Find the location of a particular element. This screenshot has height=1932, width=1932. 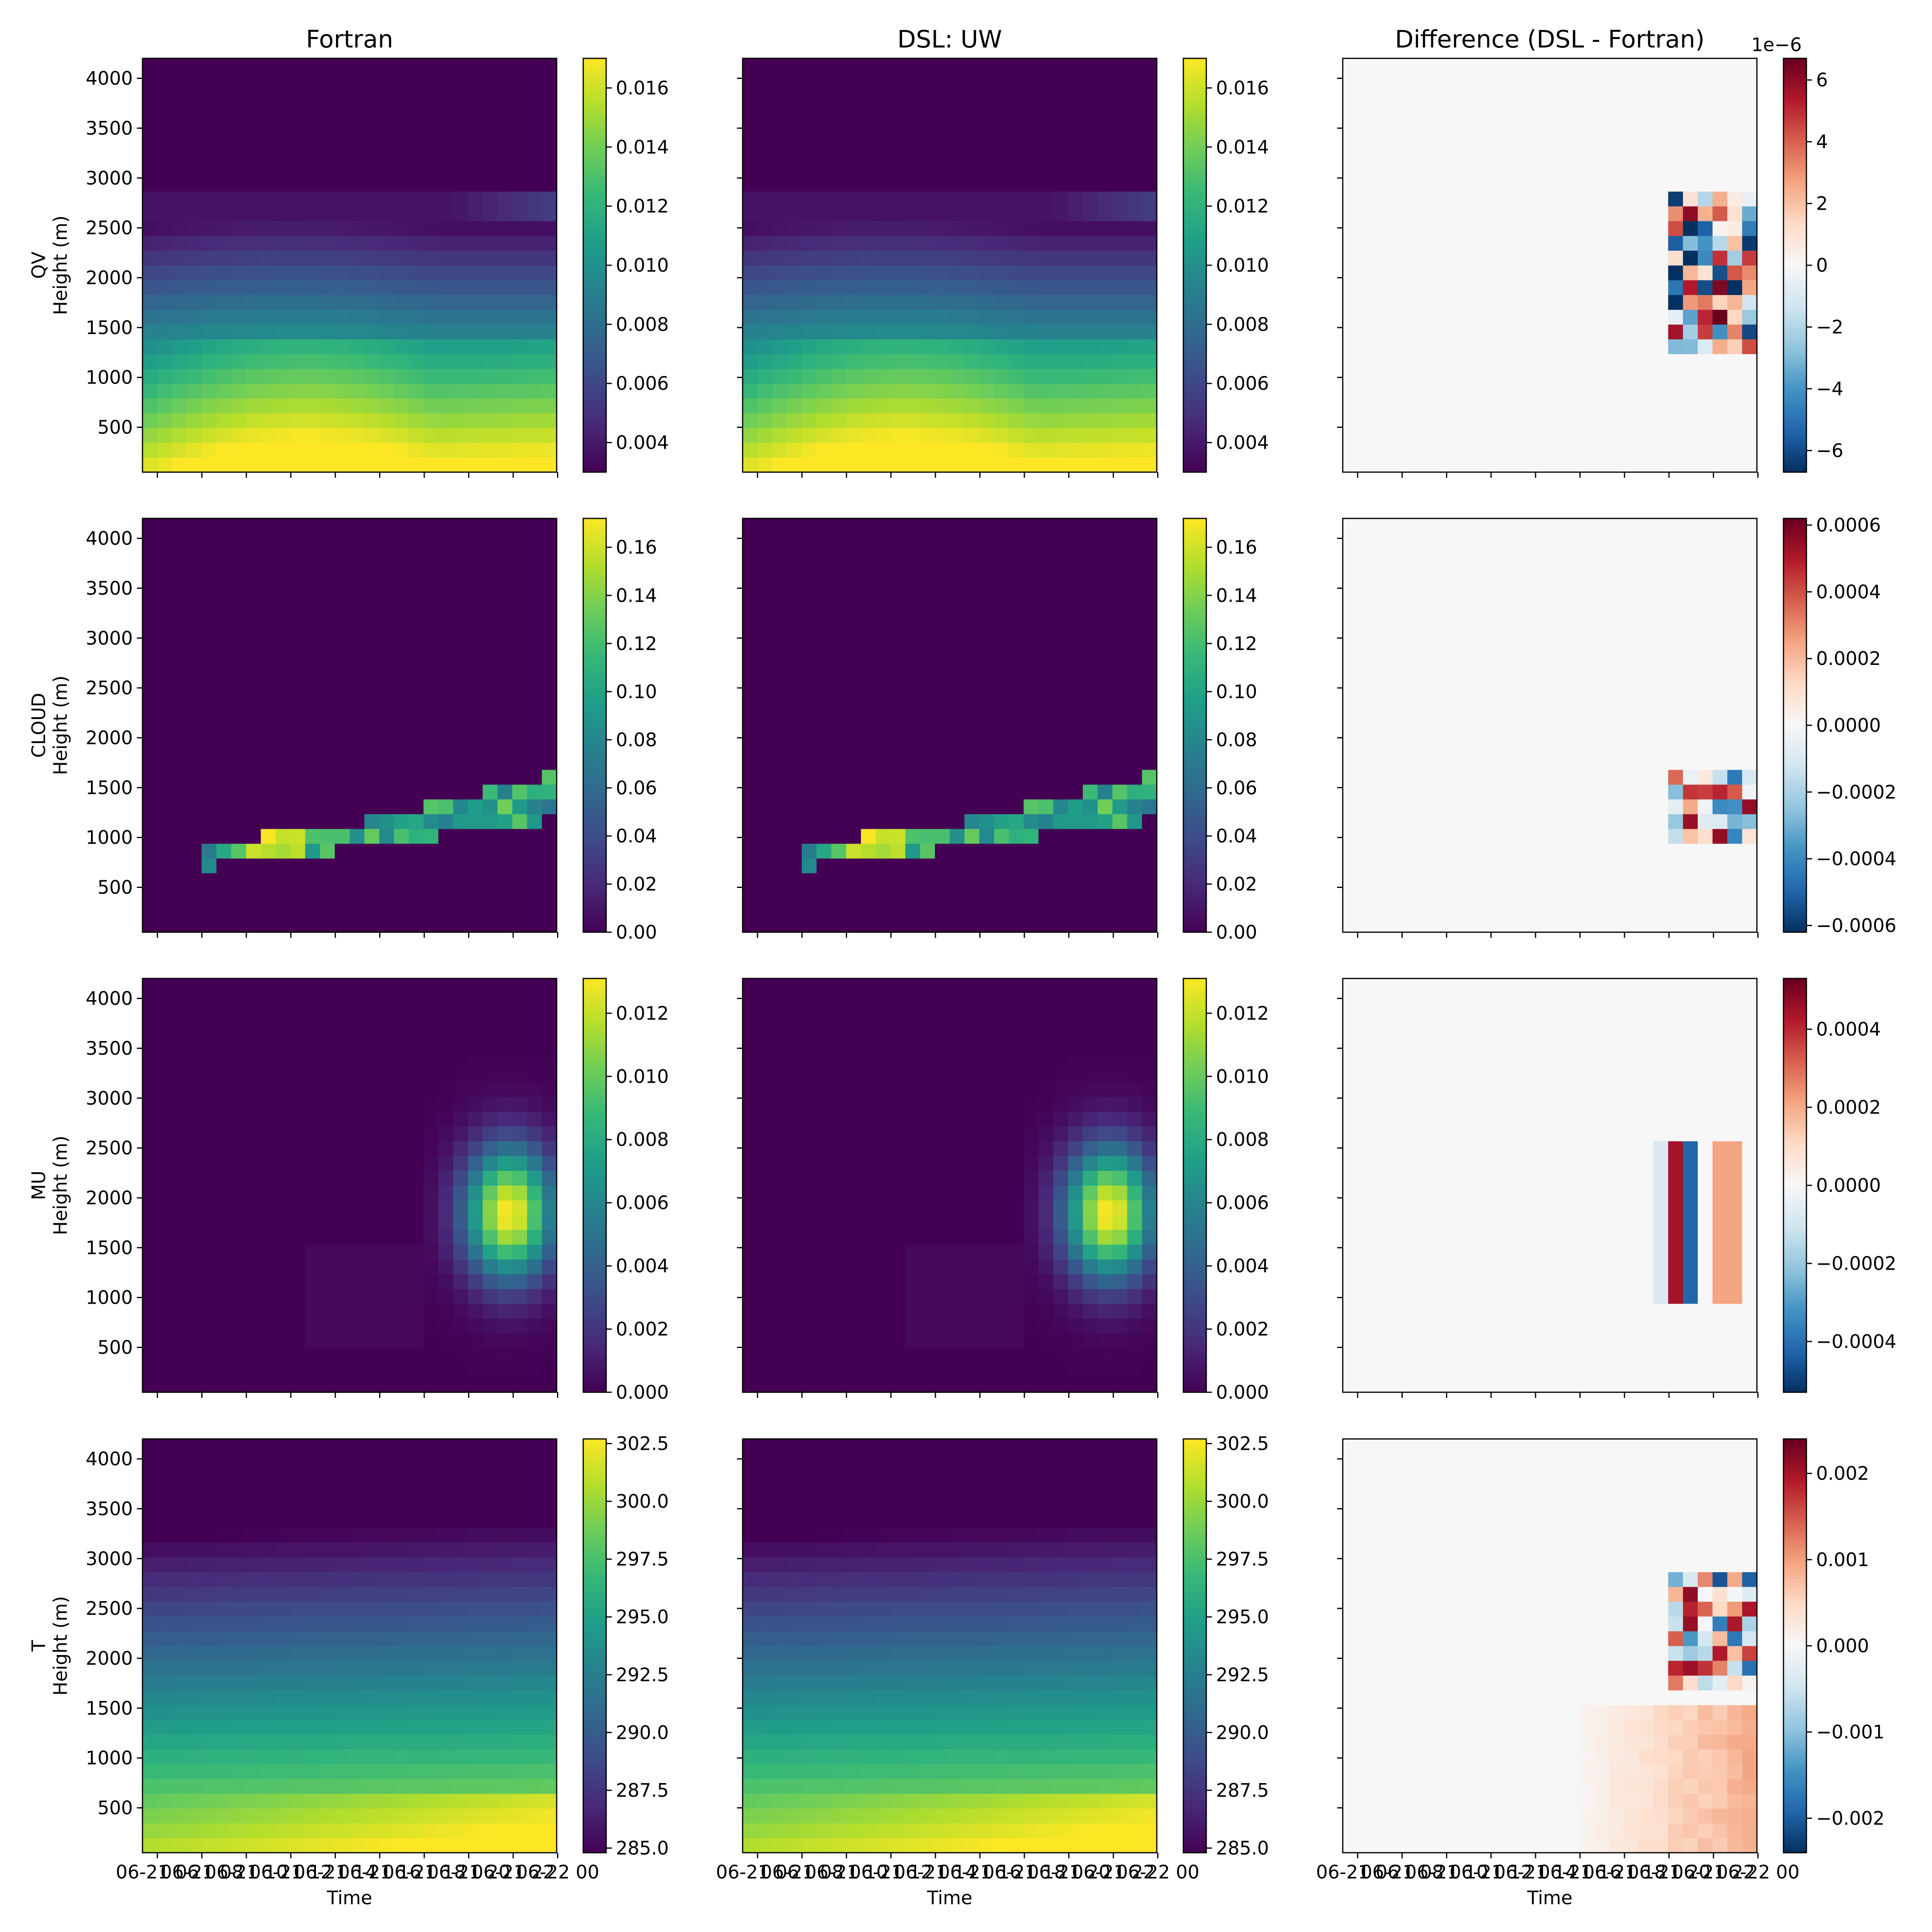

y-tick-label: 1000 is located at coordinates (109, 837).